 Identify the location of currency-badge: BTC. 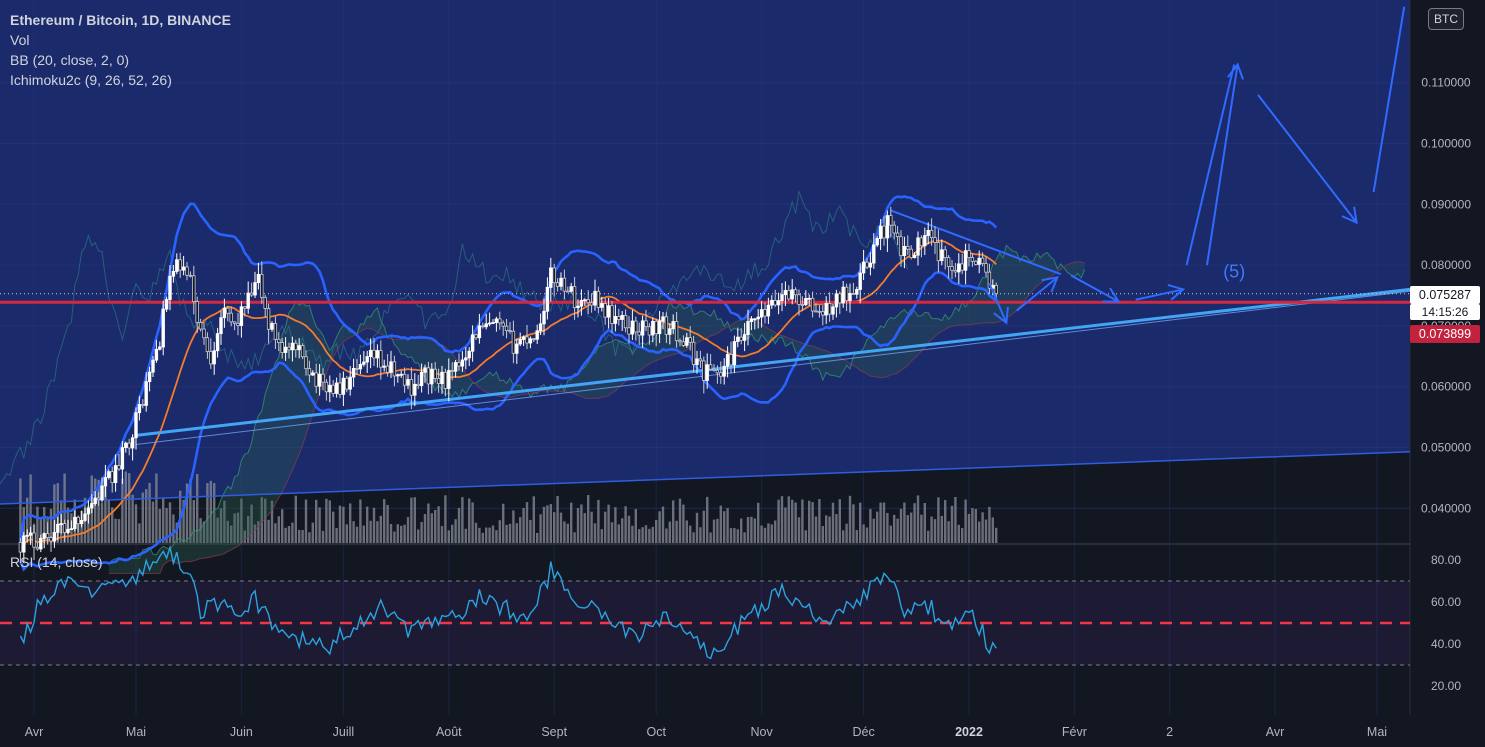
(1446, 19).